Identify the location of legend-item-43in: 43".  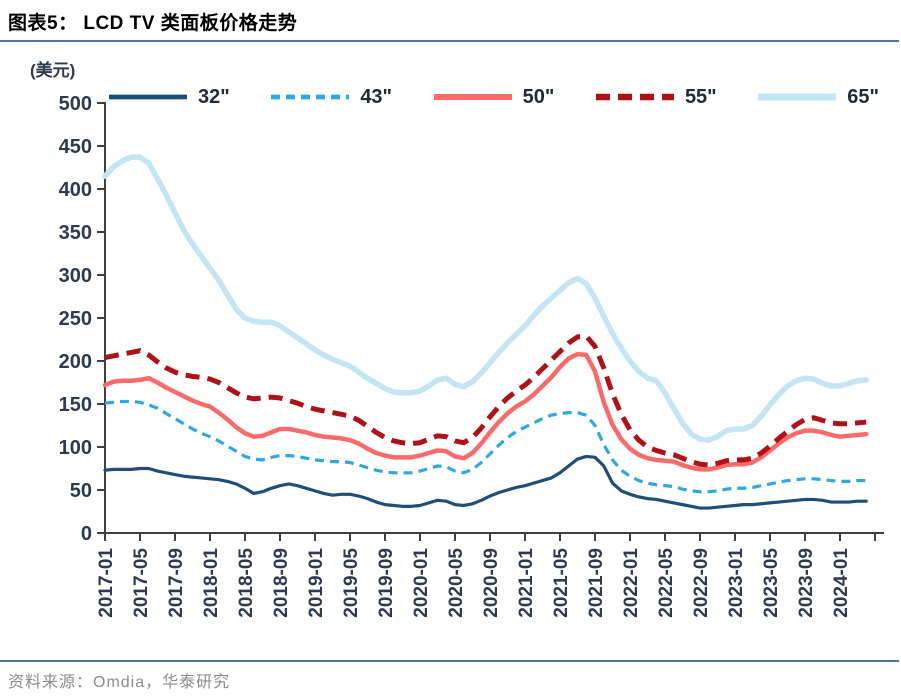
(330, 97).